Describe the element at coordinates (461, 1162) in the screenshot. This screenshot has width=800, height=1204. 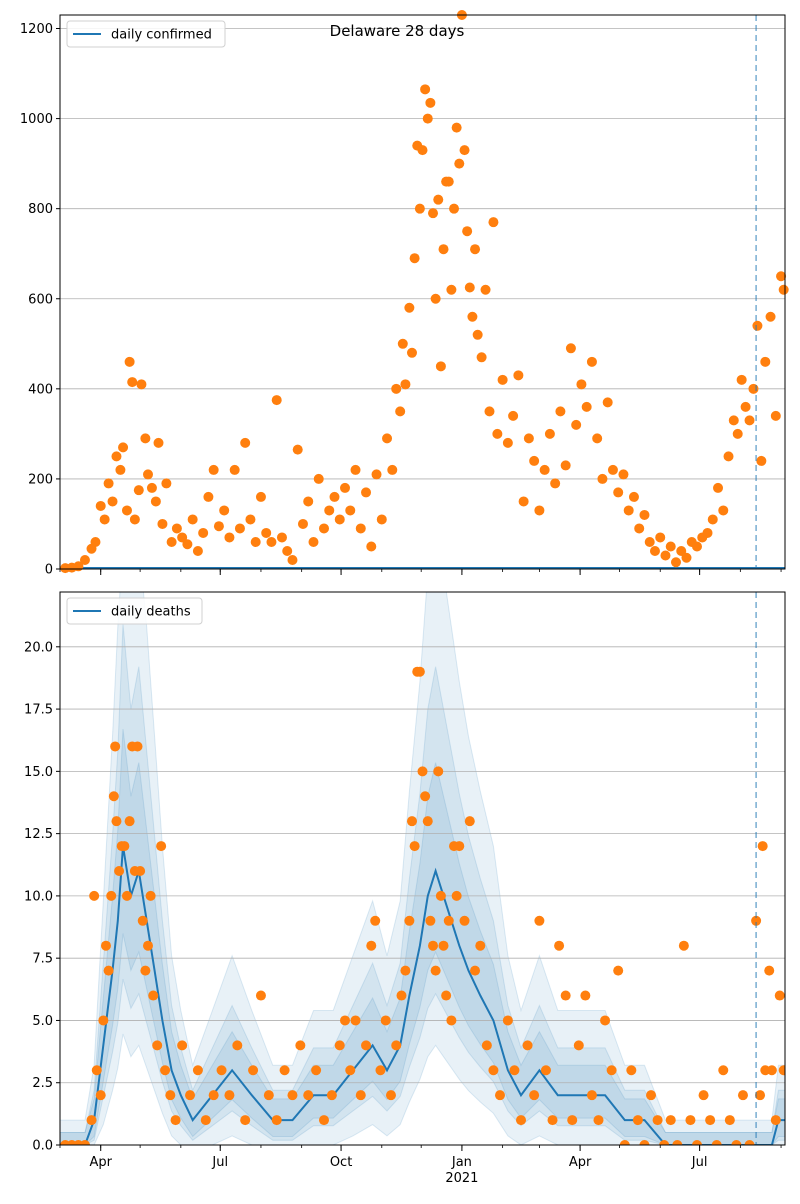
I see `deaths-x-tick-label: Jan` at that location.